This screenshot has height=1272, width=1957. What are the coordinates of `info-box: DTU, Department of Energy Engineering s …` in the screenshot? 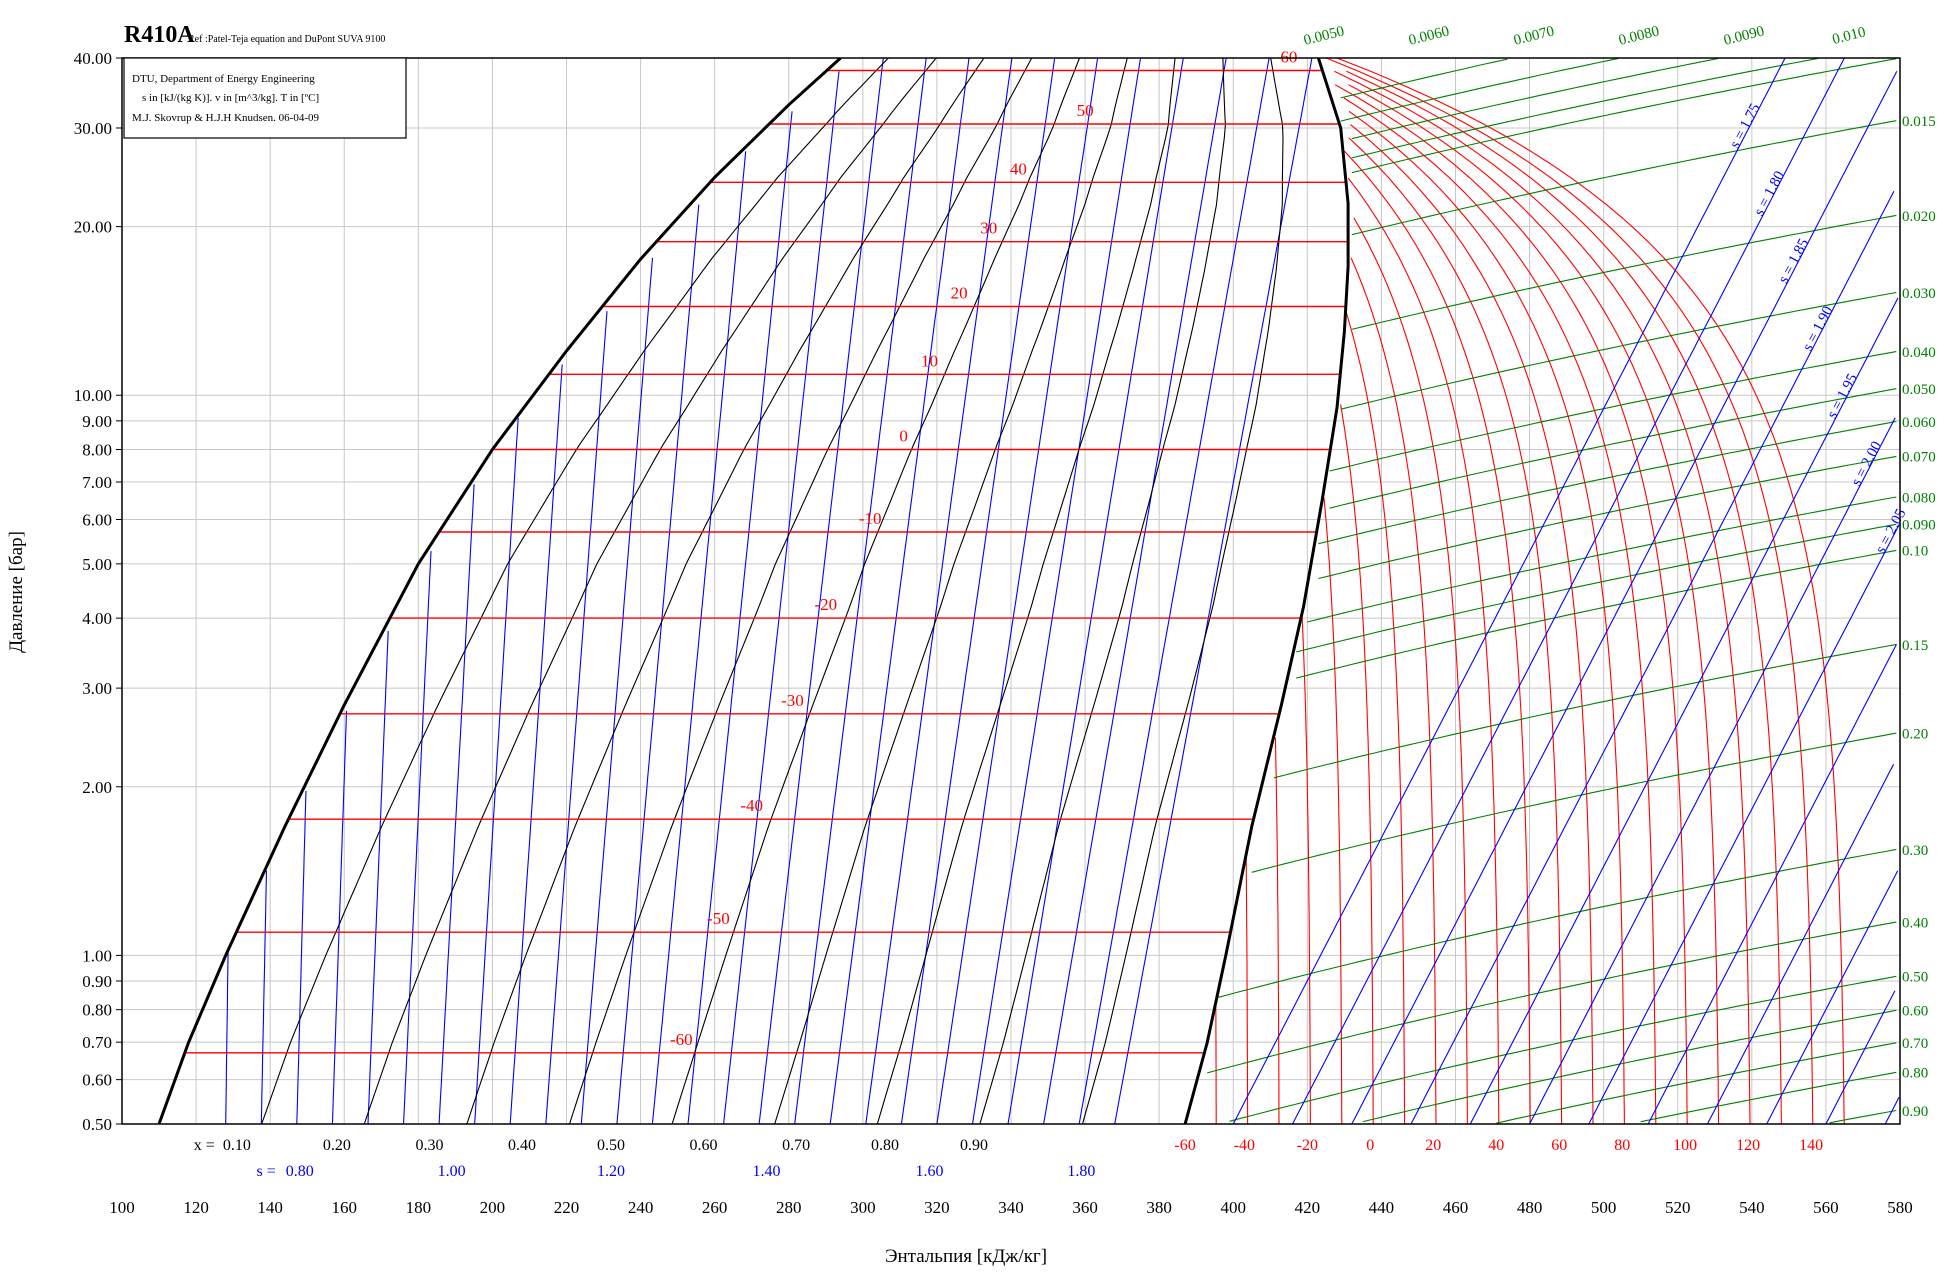 It's located at (265, 98).